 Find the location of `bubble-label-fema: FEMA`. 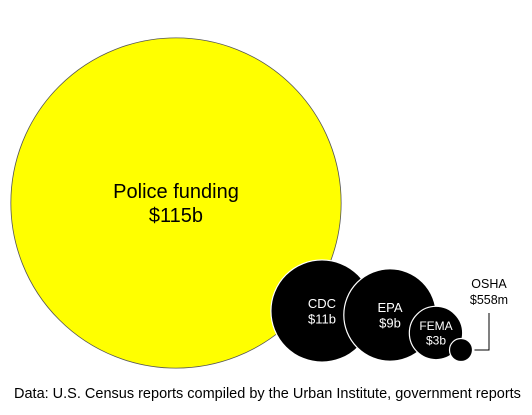

bubble-label-fema: FEMA is located at coordinates (435, 326).